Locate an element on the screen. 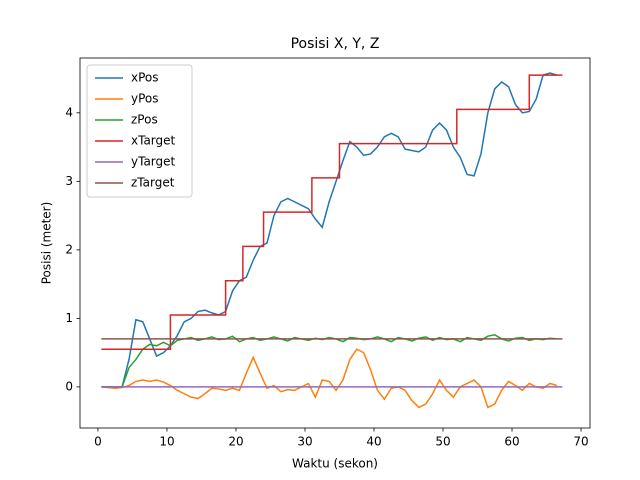 The height and width of the screenshot is (480, 640). x-tick-label: 50 is located at coordinates (442, 442).